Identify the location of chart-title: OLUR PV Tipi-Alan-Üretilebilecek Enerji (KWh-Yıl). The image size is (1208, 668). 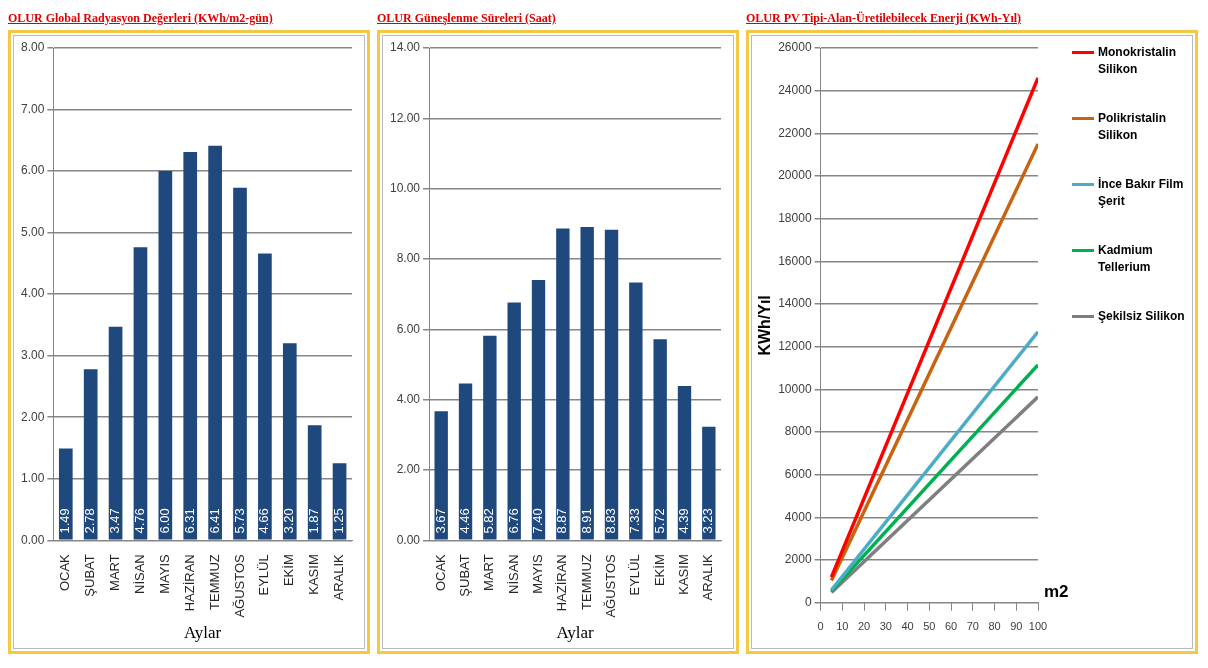
(884, 18).